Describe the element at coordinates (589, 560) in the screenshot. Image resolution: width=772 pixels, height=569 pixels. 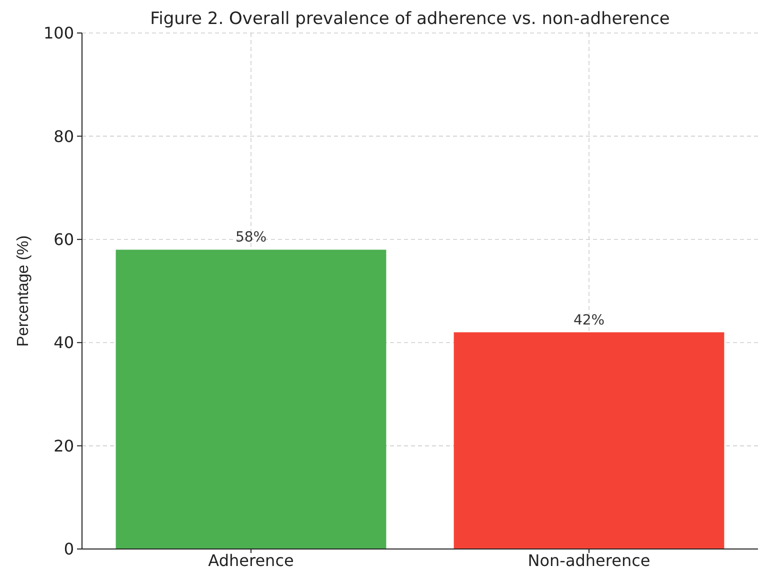
I see `x-tick-label: Non-adherence` at that location.